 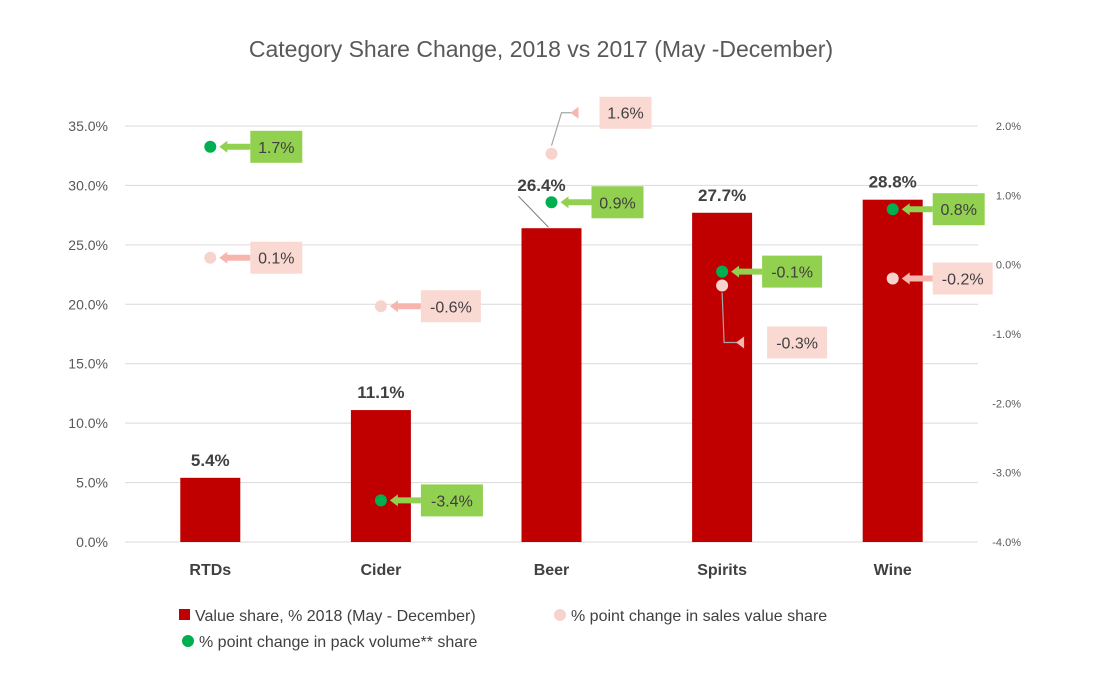 What do you see at coordinates (551, 385) in the screenshot?
I see `bar-beer` at bounding box center [551, 385].